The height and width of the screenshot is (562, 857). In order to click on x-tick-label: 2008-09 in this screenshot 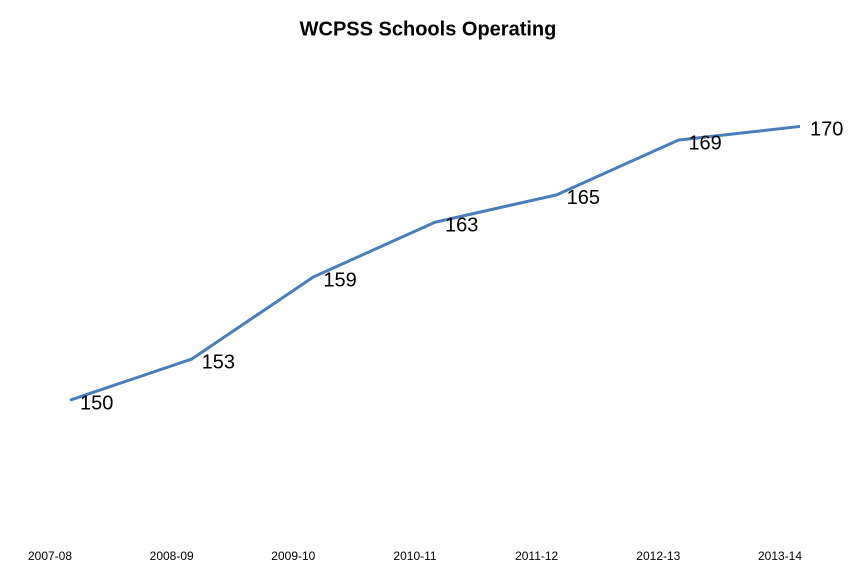, I will do `click(172, 555)`.